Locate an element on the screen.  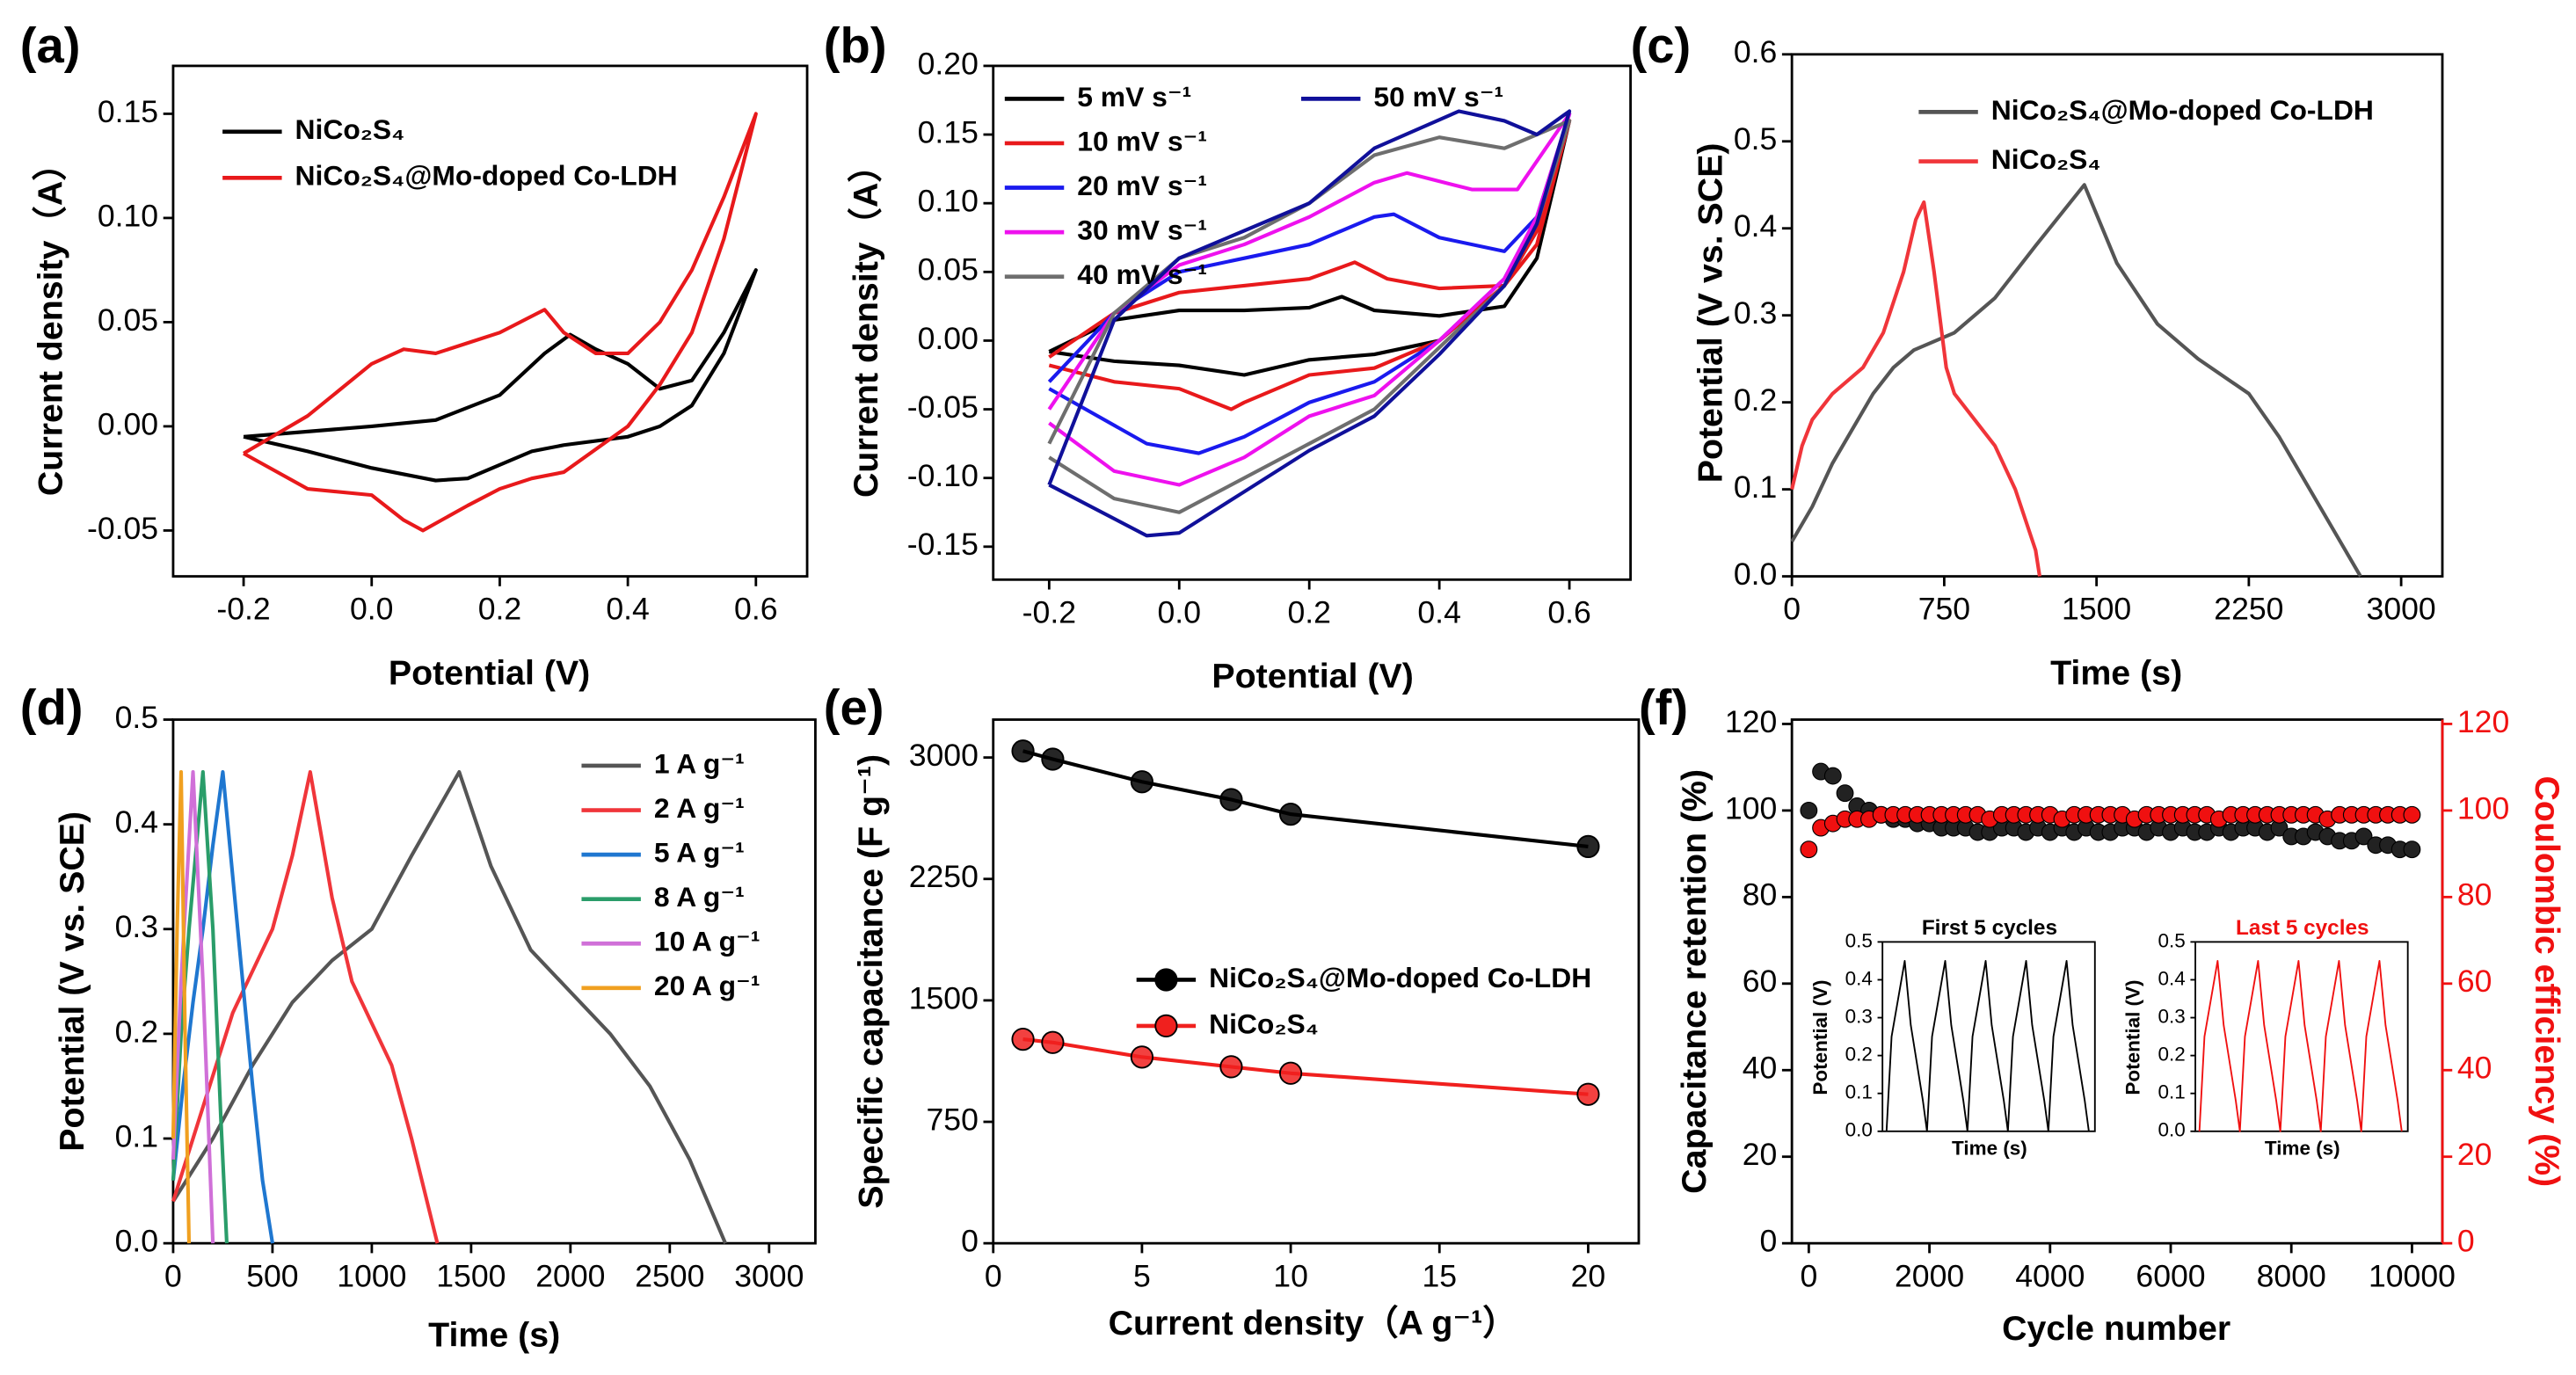
legend-label: NiCo₂S₄@Mo-doped Co-LDH is located at coordinates (1400, 977).